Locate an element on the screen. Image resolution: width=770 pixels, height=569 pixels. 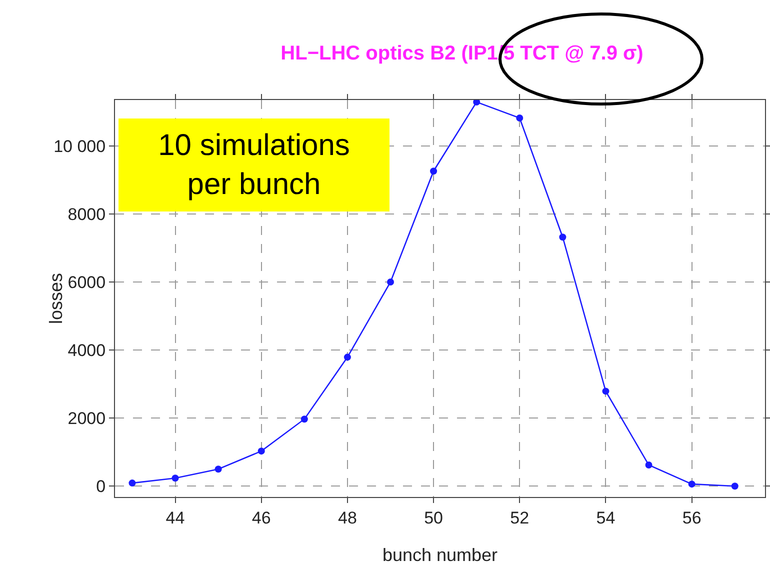
x-tick-label: 46 is located at coordinates (261, 518).